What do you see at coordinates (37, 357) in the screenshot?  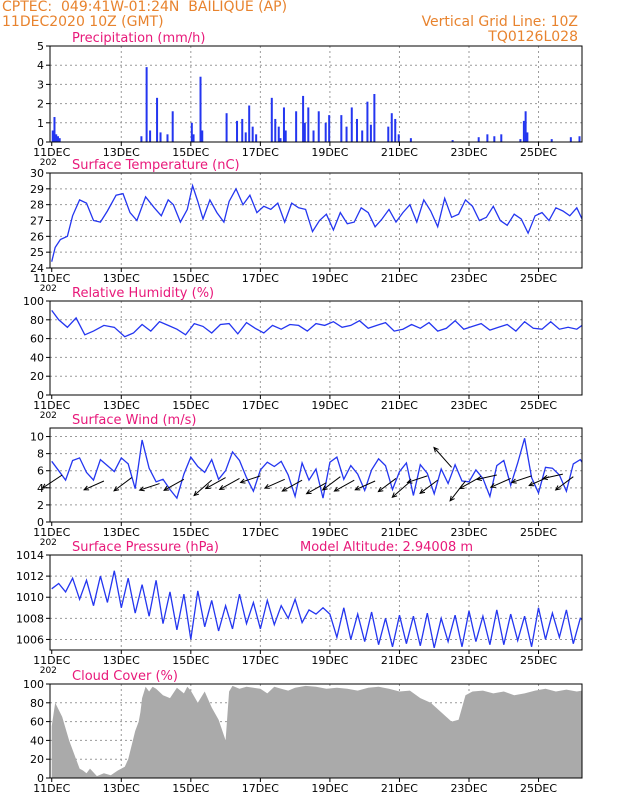 I see `y-tick-label: 40` at bounding box center [37, 357].